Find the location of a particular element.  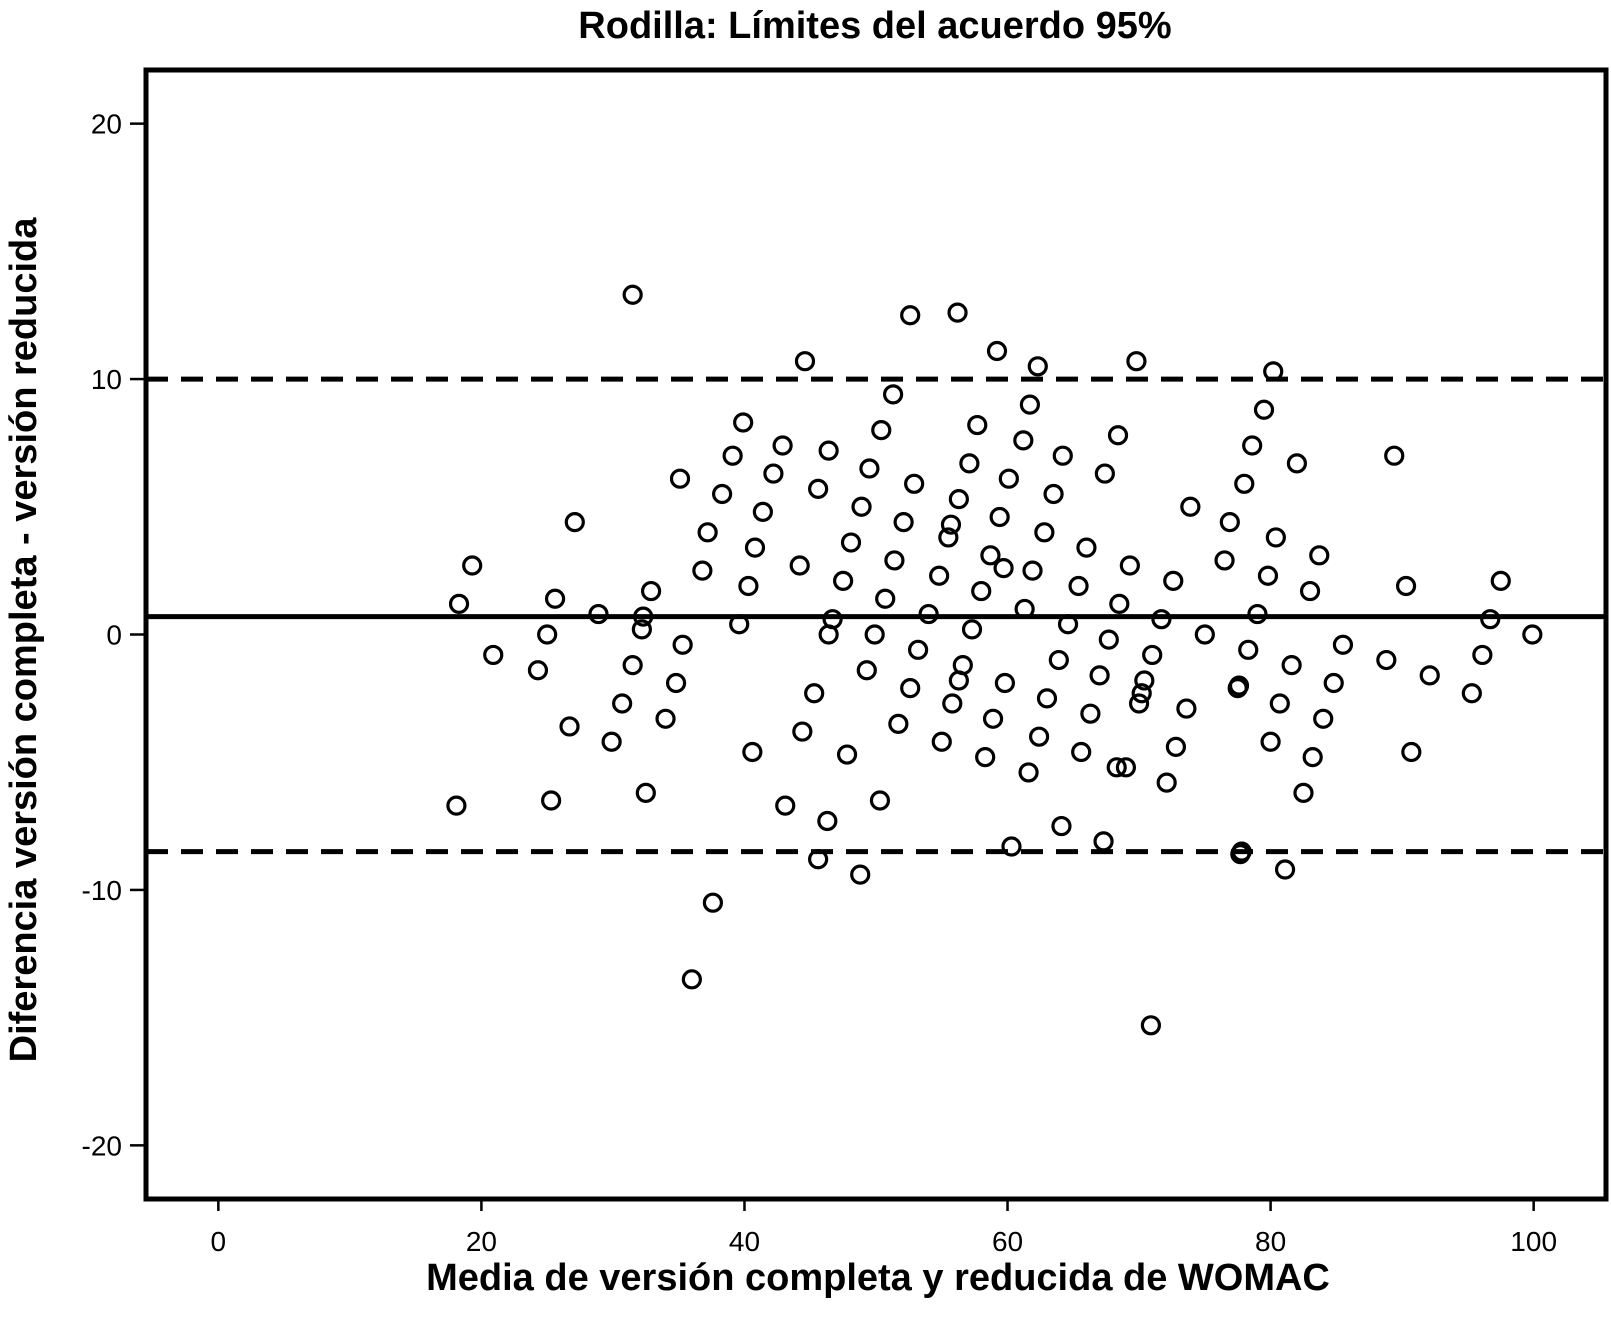

x-tick-label: 20 is located at coordinates (481, 1241).